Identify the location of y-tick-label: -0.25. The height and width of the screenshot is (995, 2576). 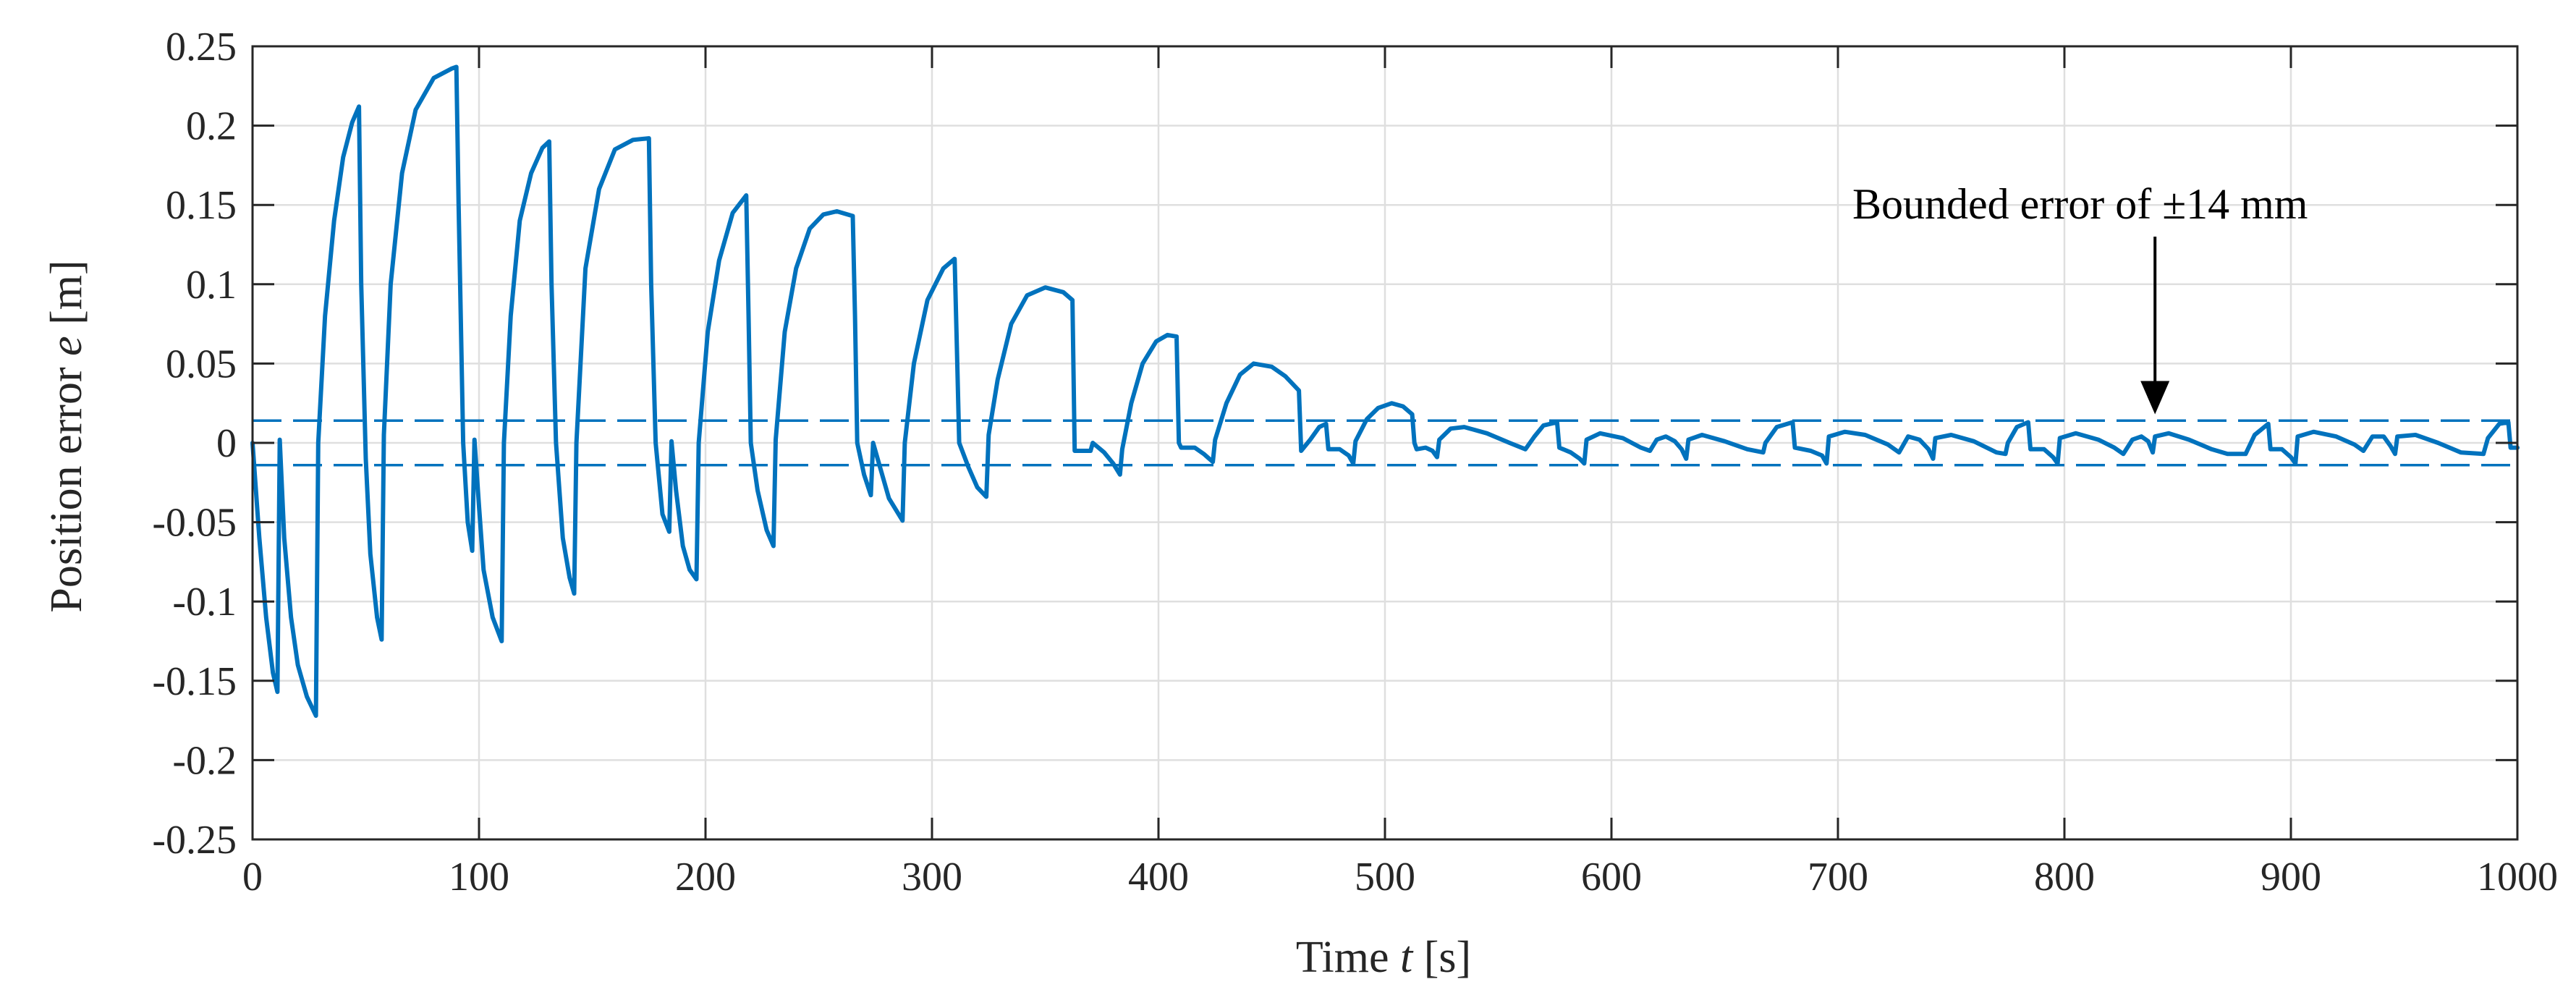
(194, 841).